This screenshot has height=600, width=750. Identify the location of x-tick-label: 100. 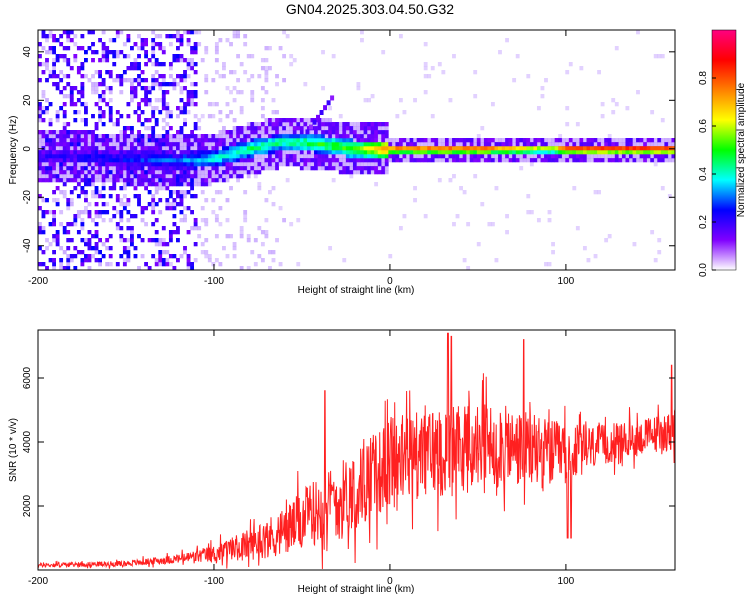
(566, 281).